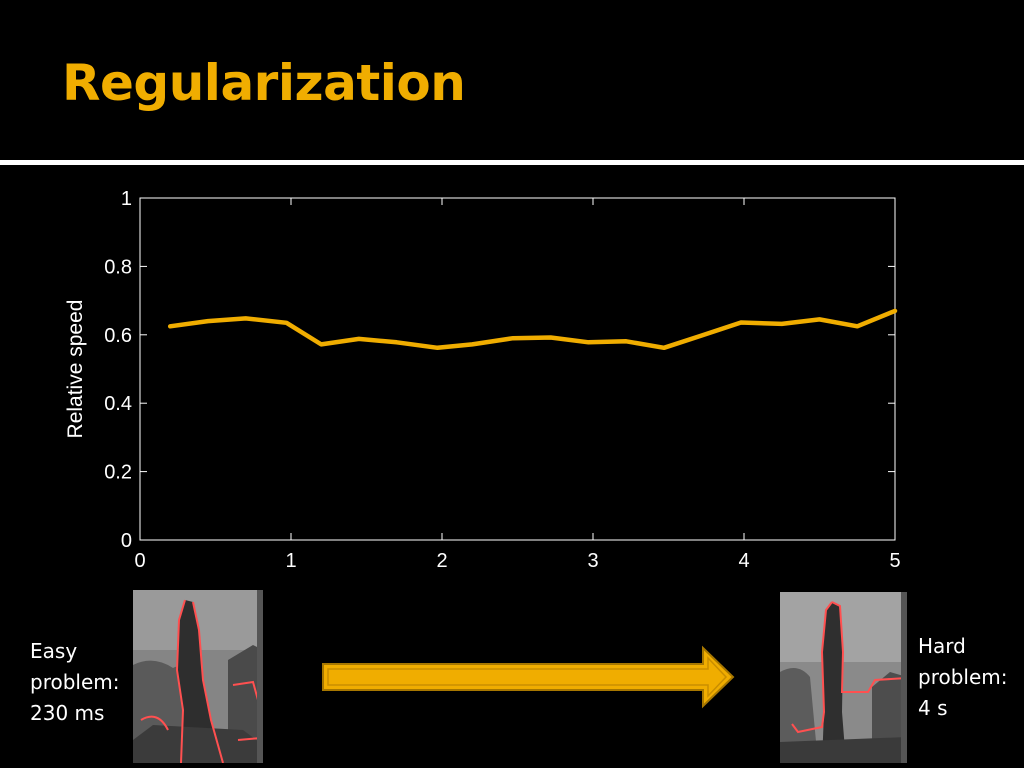  What do you see at coordinates (118, 404) in the screenshot?
I see `y-tick-label: 0.4` at bounding box center [118, 404].